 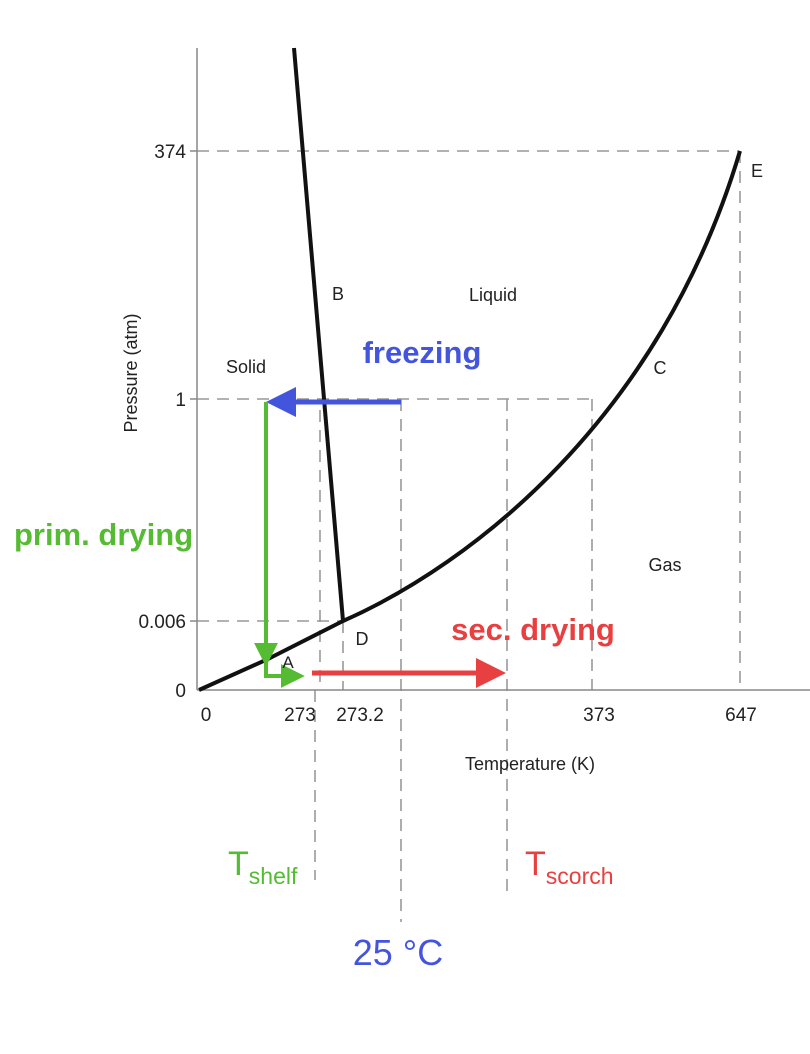 What do you see at coordinates (741, 715) in the screenshot?
I see `x-tick-647: 647` at bounding box center [741, 715].